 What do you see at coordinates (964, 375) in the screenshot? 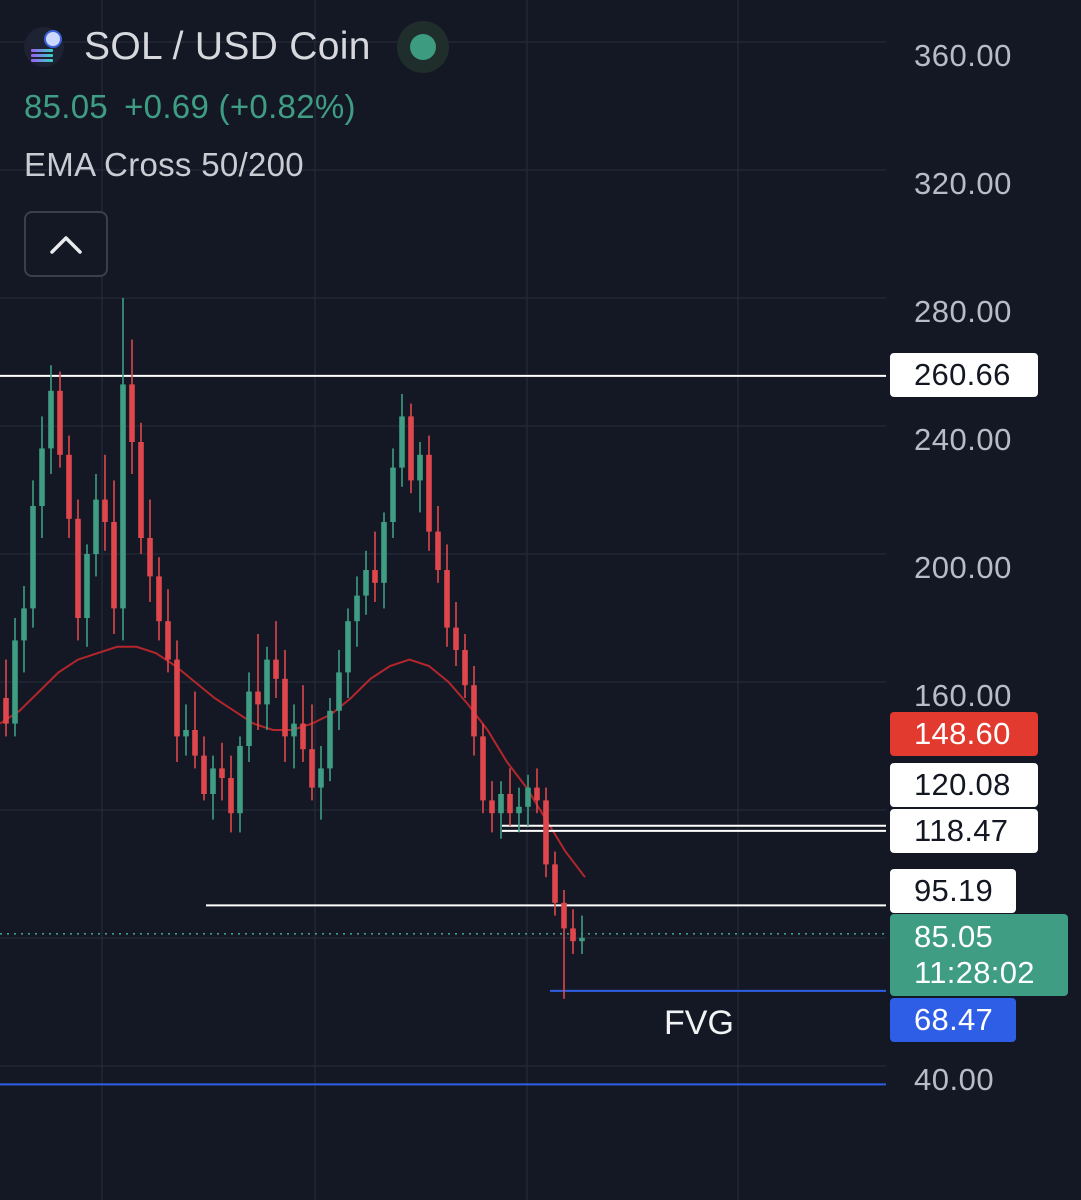
I see `level-tag-260: 260.66` at bounding box center [964, 375].